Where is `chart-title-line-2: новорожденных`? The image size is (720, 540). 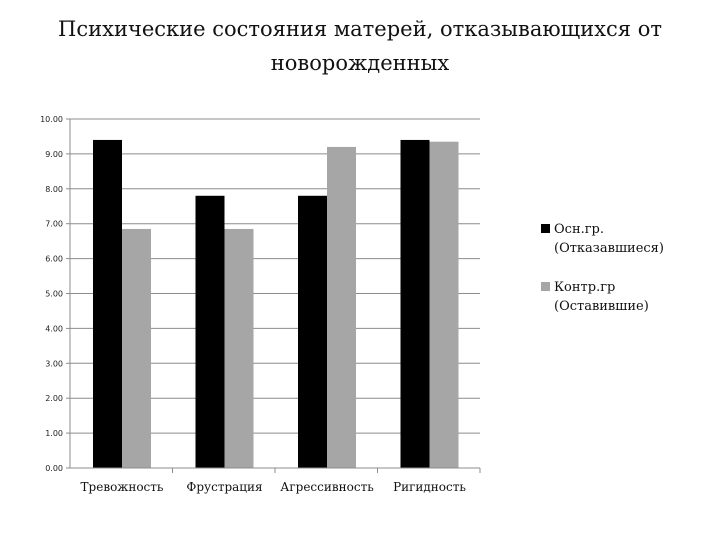
chart-title-line-2: новорожденных is located at coordinates (360, 63).